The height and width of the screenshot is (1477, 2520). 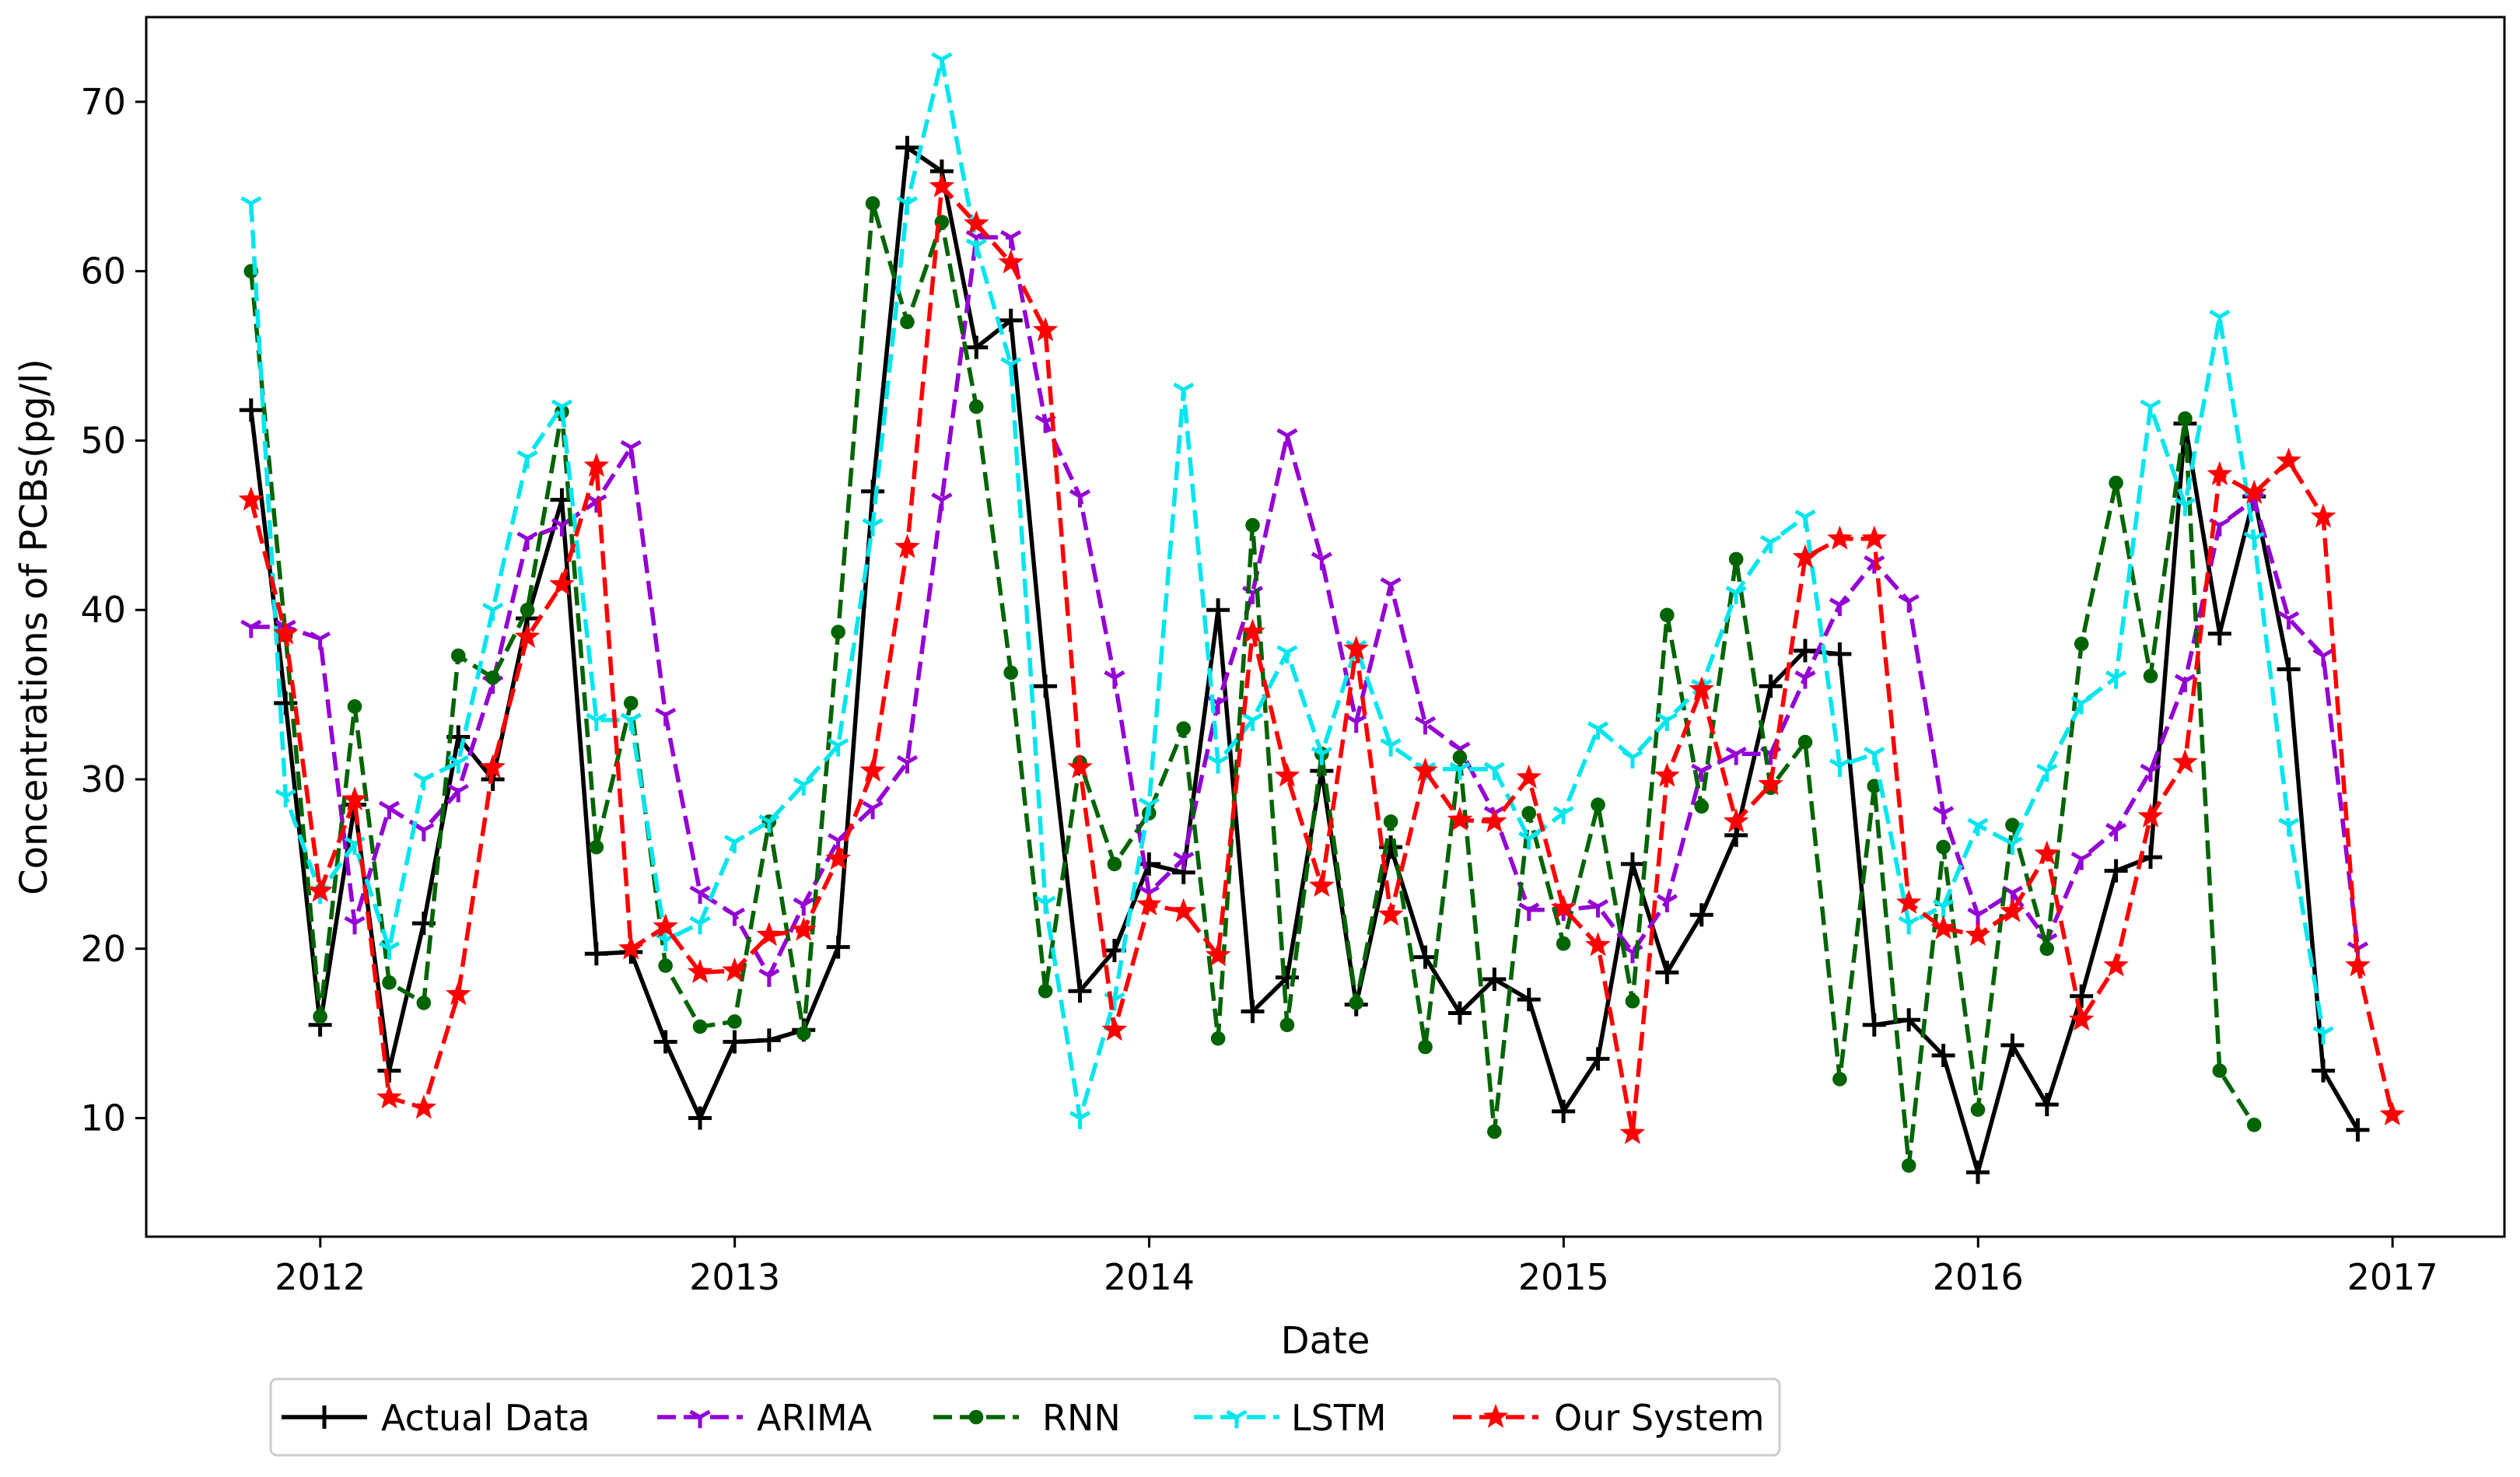 I want to click on x-tick-label: 2014, so click(x=1150, y=1277).